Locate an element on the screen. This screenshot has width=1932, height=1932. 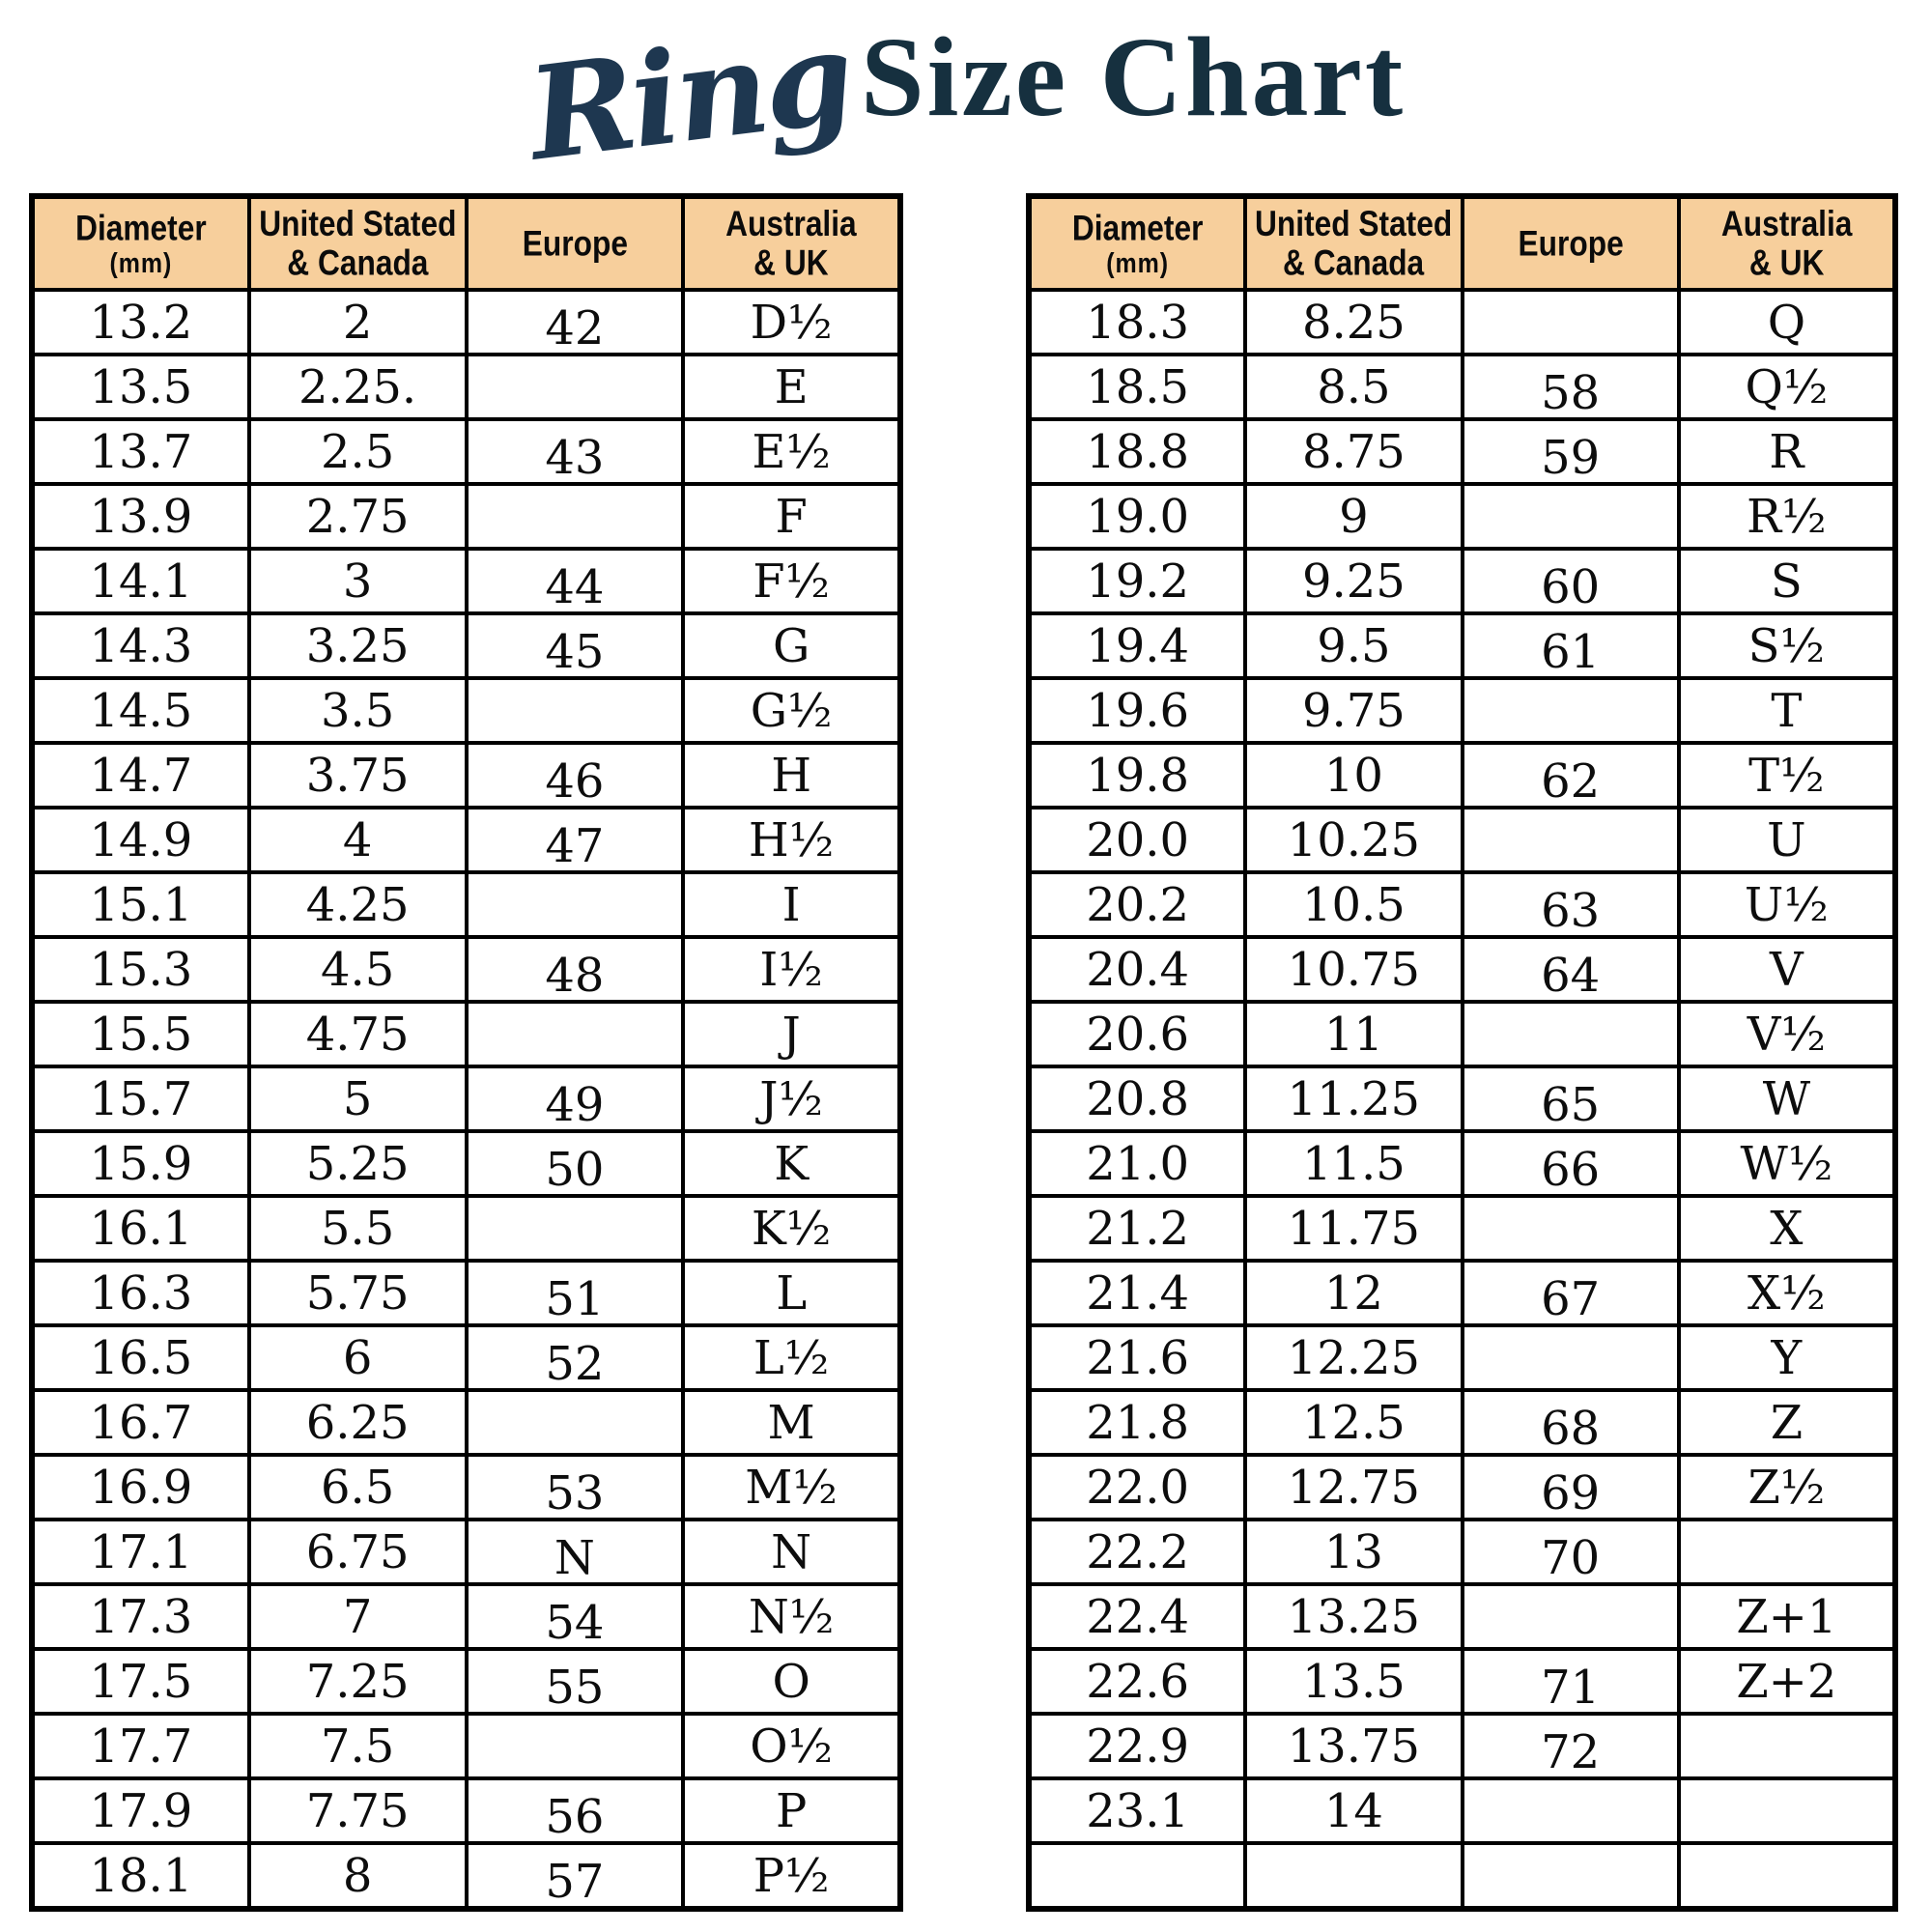
cell-diameter: 15.3 is located at coordinates (140, 969).